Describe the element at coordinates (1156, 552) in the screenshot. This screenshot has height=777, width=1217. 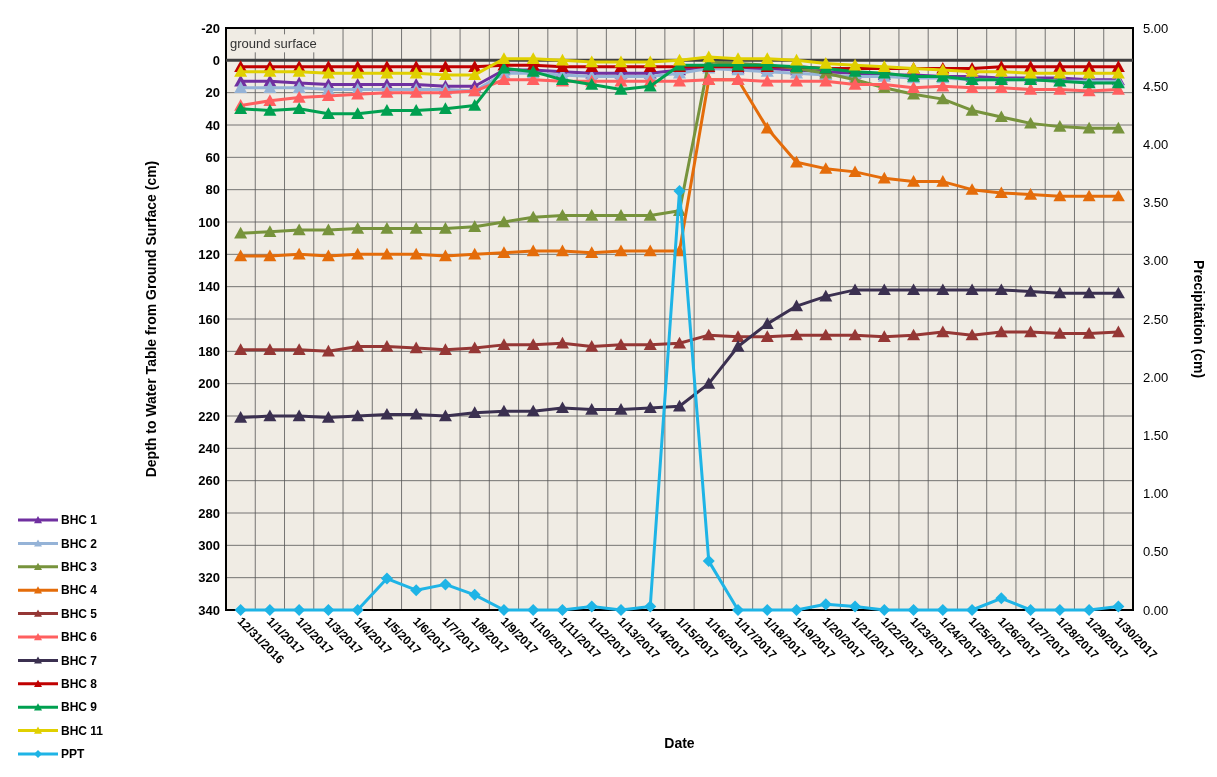
I see `y2-tick-label: 0.50` at that location.